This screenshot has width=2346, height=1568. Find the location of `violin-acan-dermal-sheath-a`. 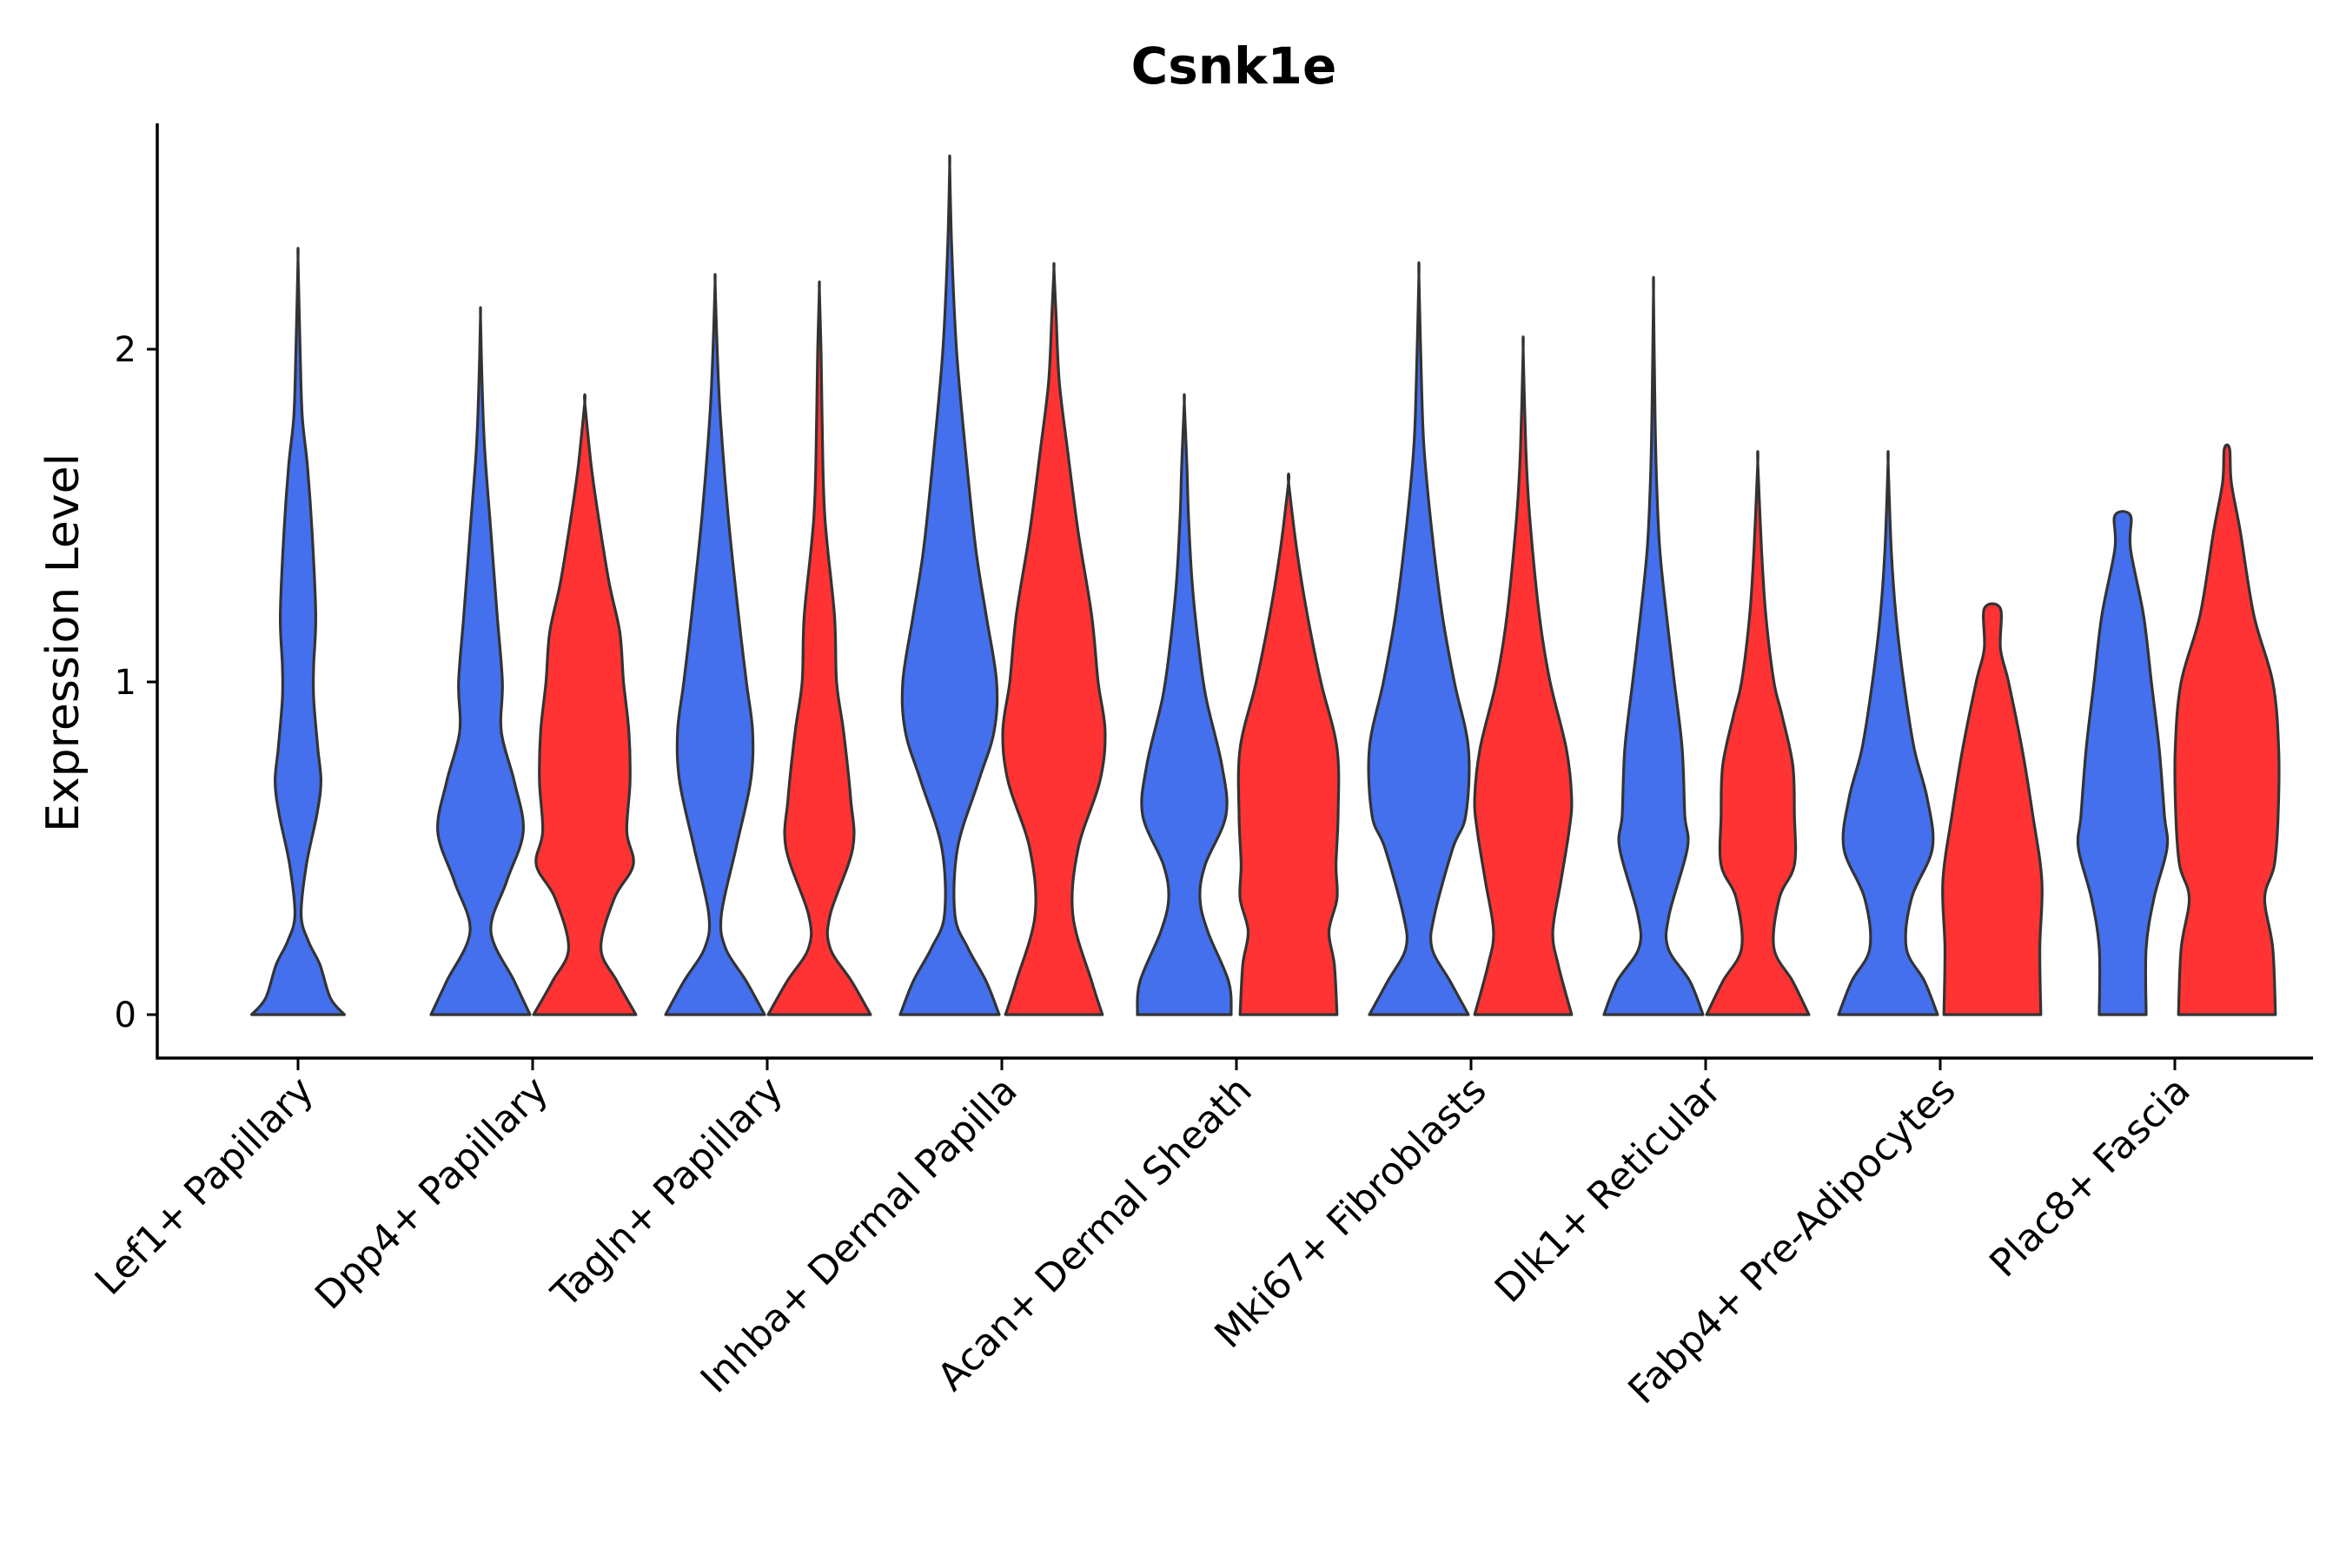

violin-acan-dermal-sheath-a is located at coordinates (1184, 704).